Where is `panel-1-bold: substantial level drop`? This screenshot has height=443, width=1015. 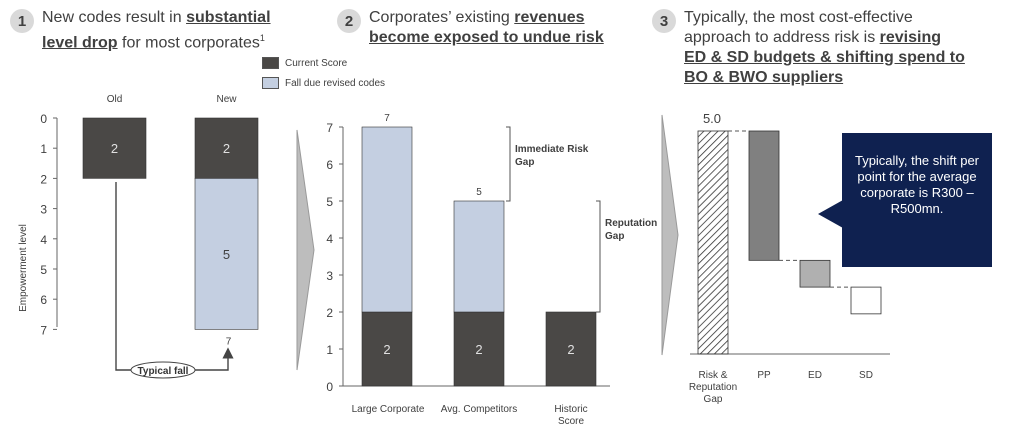 panel-1-bold: substantial level drop is located at coordinates (156, 30).